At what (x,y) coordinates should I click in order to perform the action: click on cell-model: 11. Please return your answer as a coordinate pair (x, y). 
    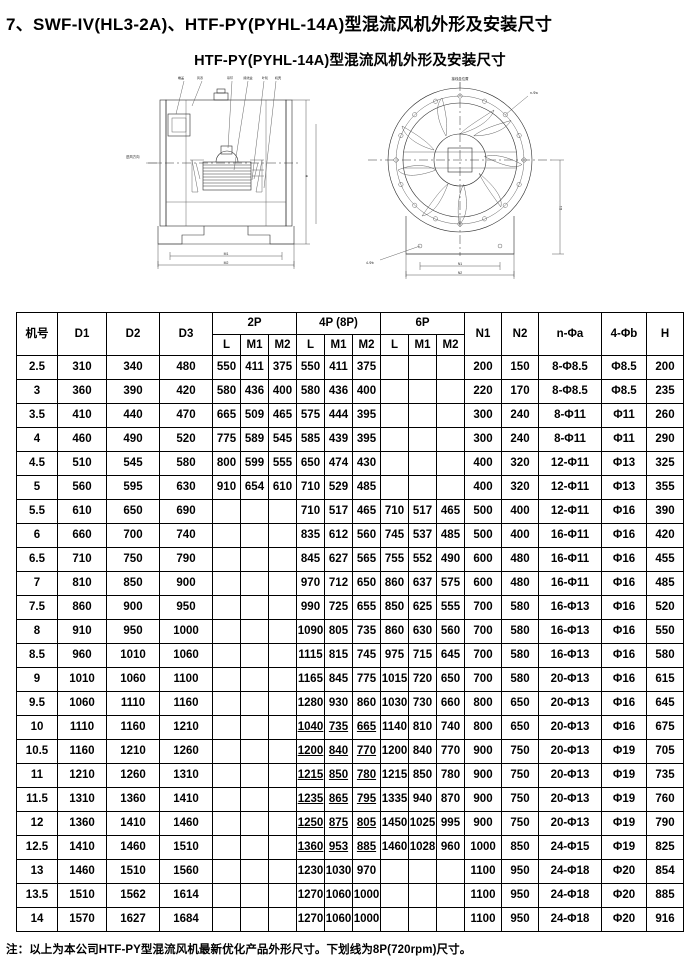
    Looking at the image, I should click on (37, 775).